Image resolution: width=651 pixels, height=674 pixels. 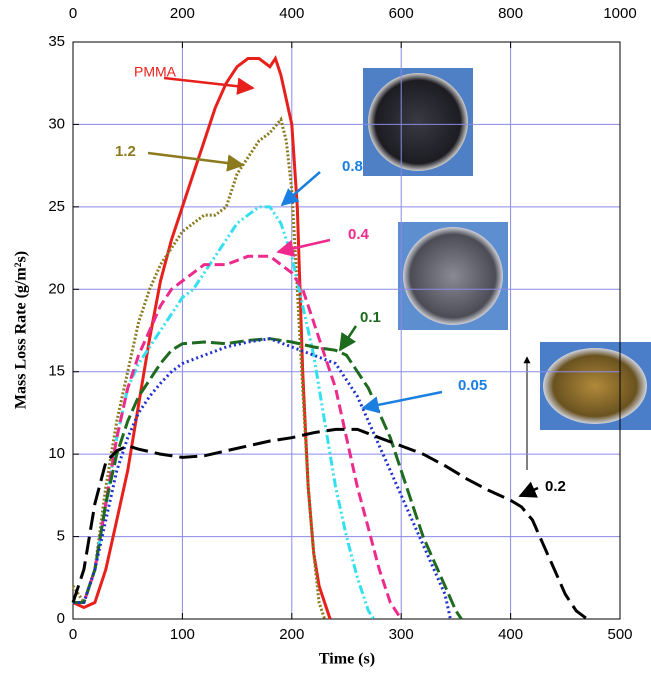 I want to click on annotation: 0.8, so click(x=352, y=166).